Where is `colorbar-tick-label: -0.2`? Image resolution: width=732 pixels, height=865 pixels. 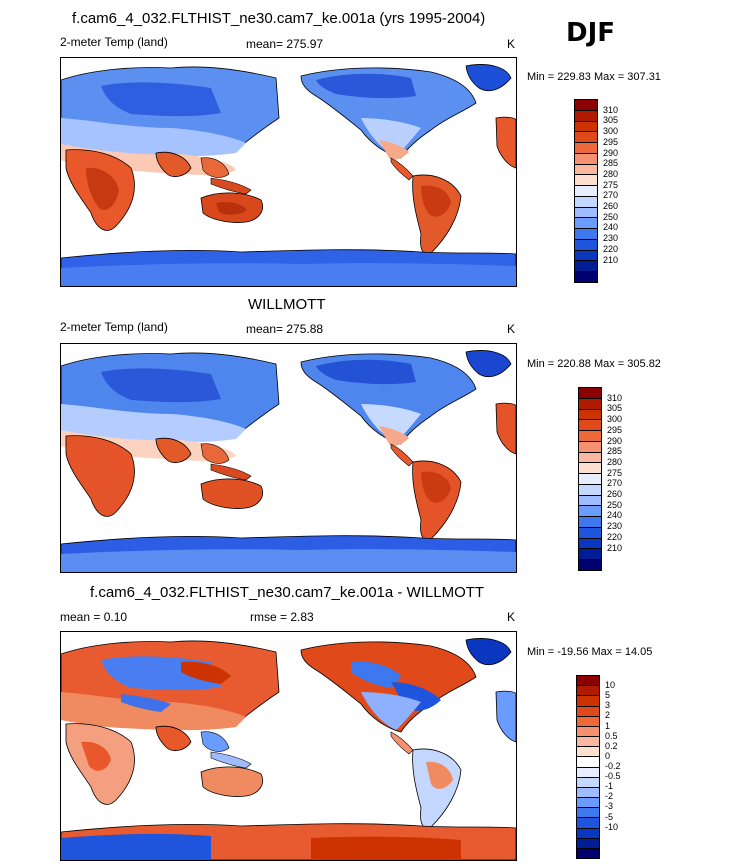
colorbar-tick-label: -0.2 is located at coordinates (613, 766).